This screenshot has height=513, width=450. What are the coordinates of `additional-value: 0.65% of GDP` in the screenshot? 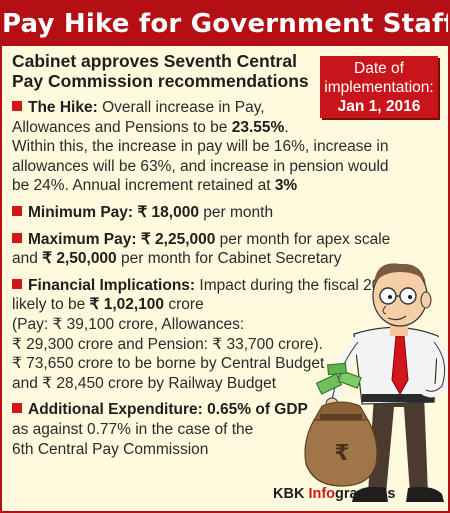 It's located at (255, 410).